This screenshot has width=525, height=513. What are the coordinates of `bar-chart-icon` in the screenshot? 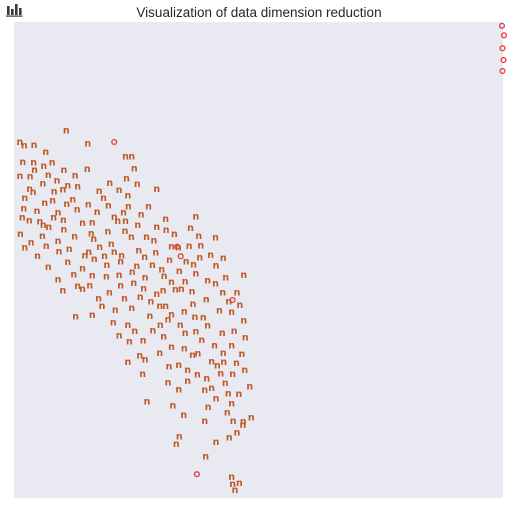 It's located at (14, 10).